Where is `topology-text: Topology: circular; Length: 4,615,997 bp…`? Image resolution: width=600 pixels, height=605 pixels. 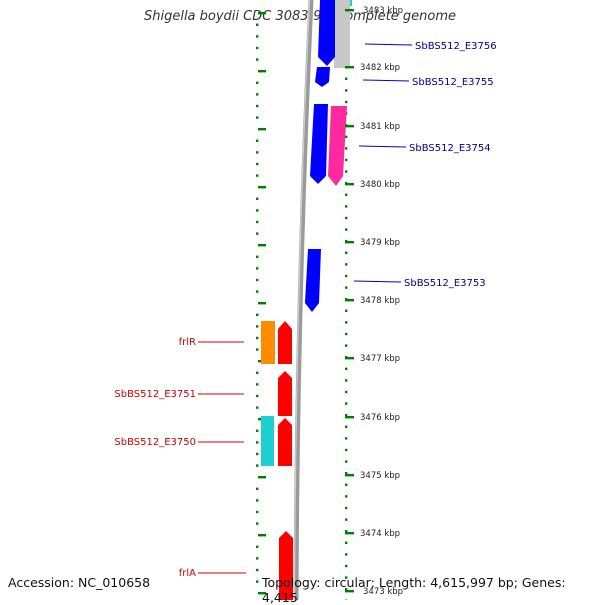
topology-text: Topology: circular; Length: 4,615,997 bp… is located at coordinates (431, 590).